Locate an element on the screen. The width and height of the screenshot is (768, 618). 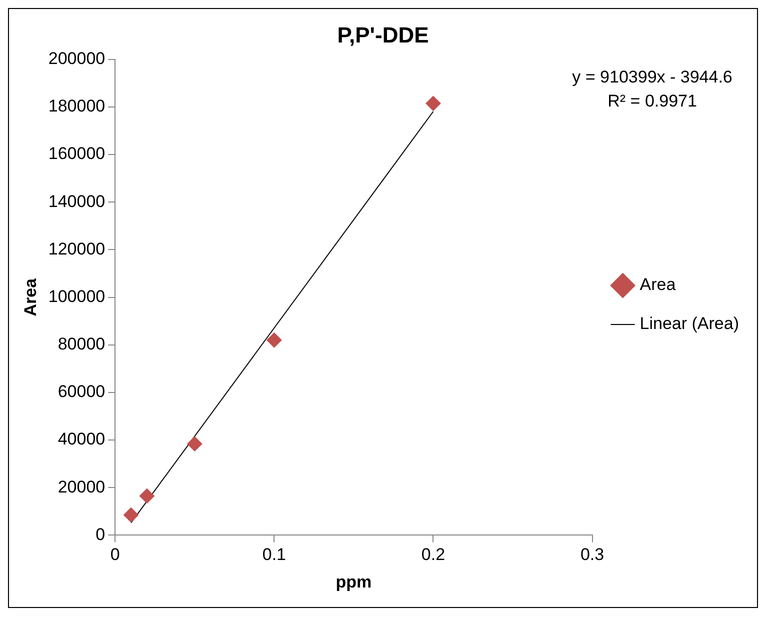
y-tick-label: 200000 is located at coordinates (77, 58).